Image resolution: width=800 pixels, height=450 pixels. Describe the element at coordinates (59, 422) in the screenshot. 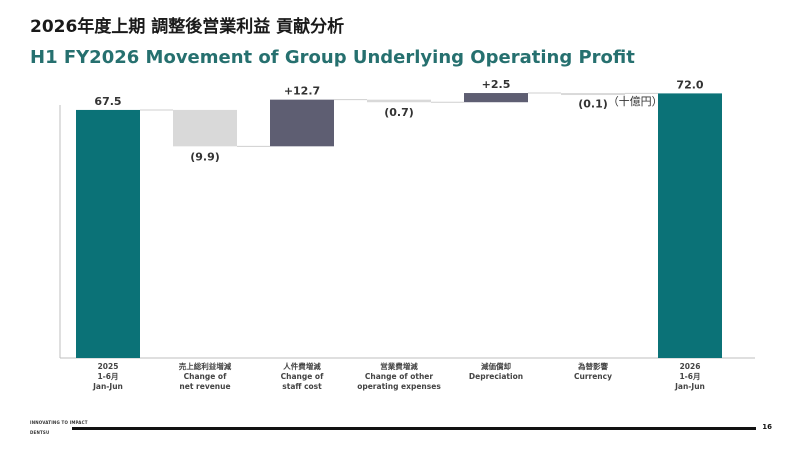

I see `footer-logo-line1: INNOVATING TO IMPACT` at that location.